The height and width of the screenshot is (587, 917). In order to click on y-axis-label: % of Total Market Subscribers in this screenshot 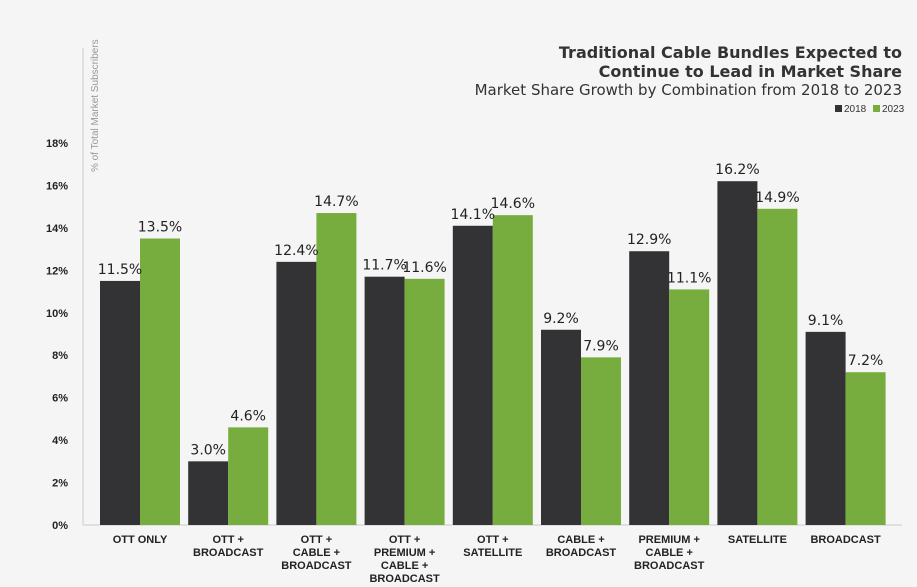, I will do `click(95, 105)`.